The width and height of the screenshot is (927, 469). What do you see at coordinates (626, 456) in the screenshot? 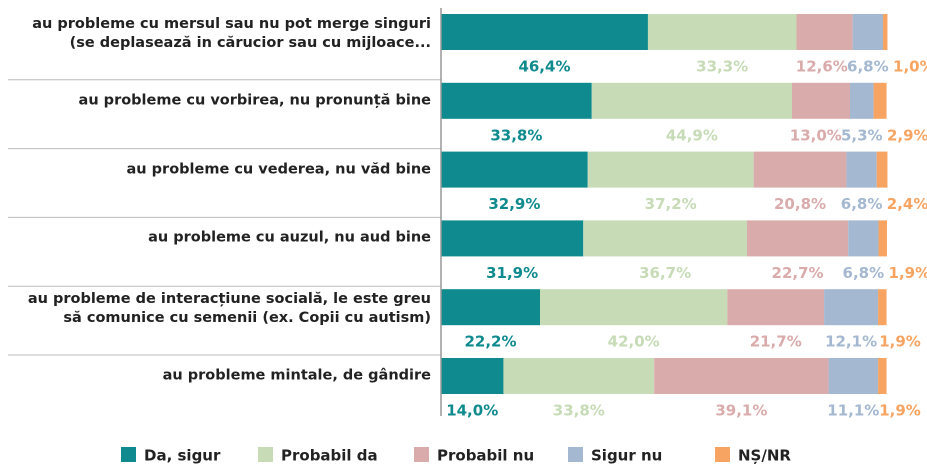
I see `legend-label: Sigur nu` at bounding box center [626, 456].